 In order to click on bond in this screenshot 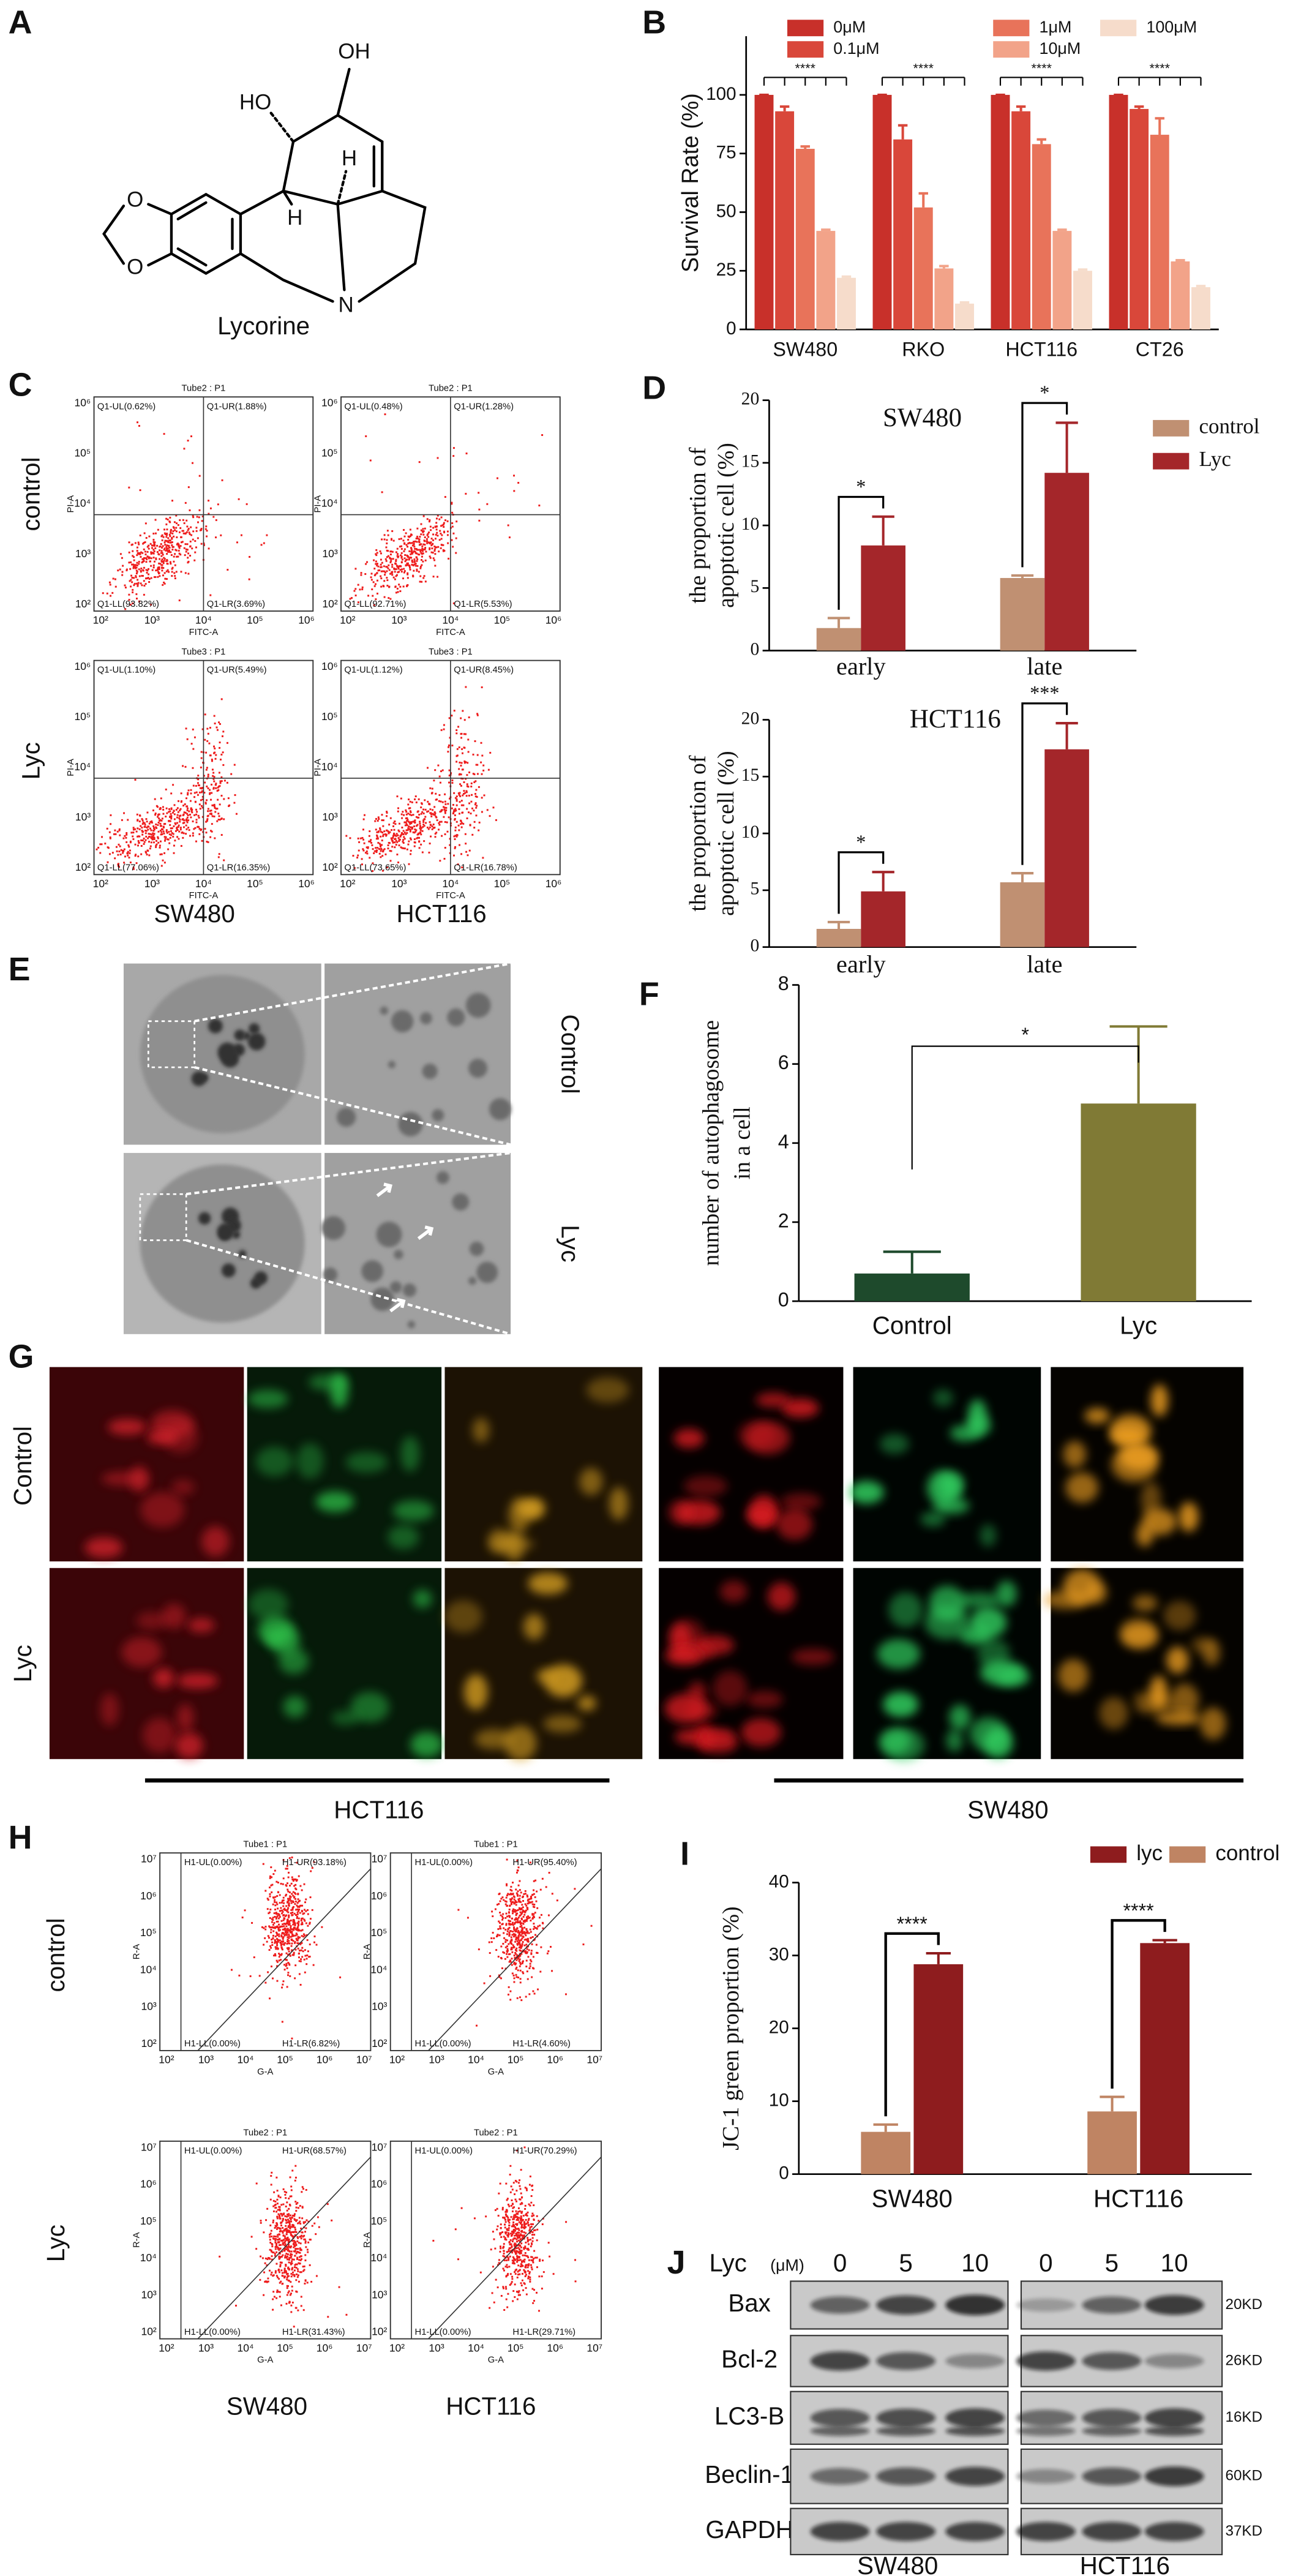, I will do `click(343, 92)`.